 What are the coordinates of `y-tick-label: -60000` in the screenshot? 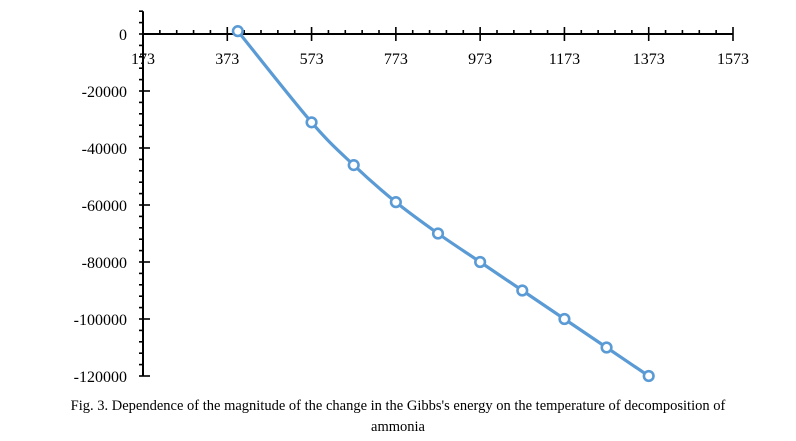 It's located at (104, 206).